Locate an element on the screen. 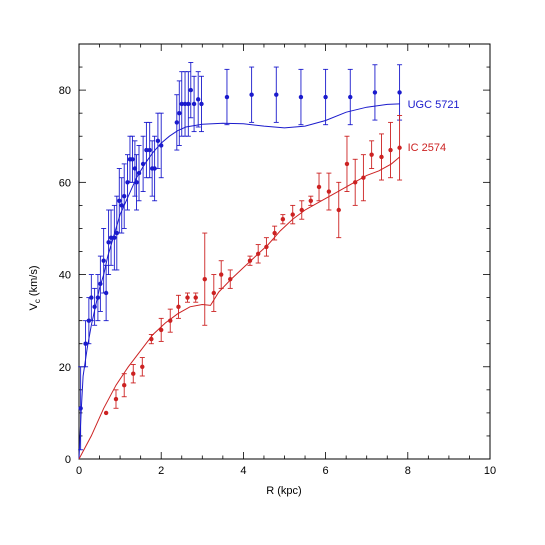 Image resolution: width=545 pixels, height=545 pixels. series-labels: UGC 5721 IC 2574 is located at coordinates (434, 126).